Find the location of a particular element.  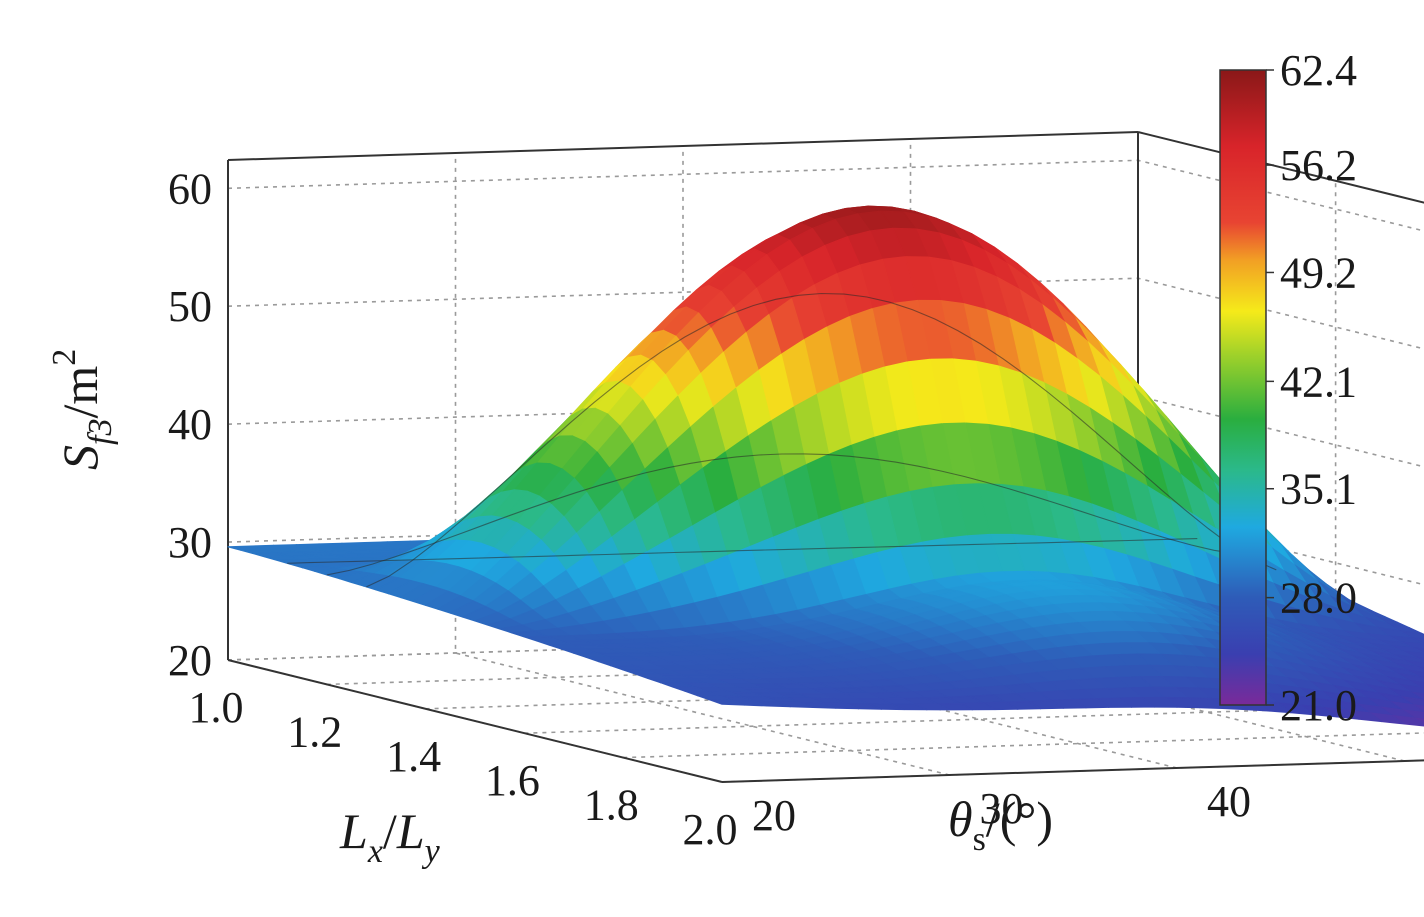

x-tick-label: 1.6 is located at coordinates (512, 780).